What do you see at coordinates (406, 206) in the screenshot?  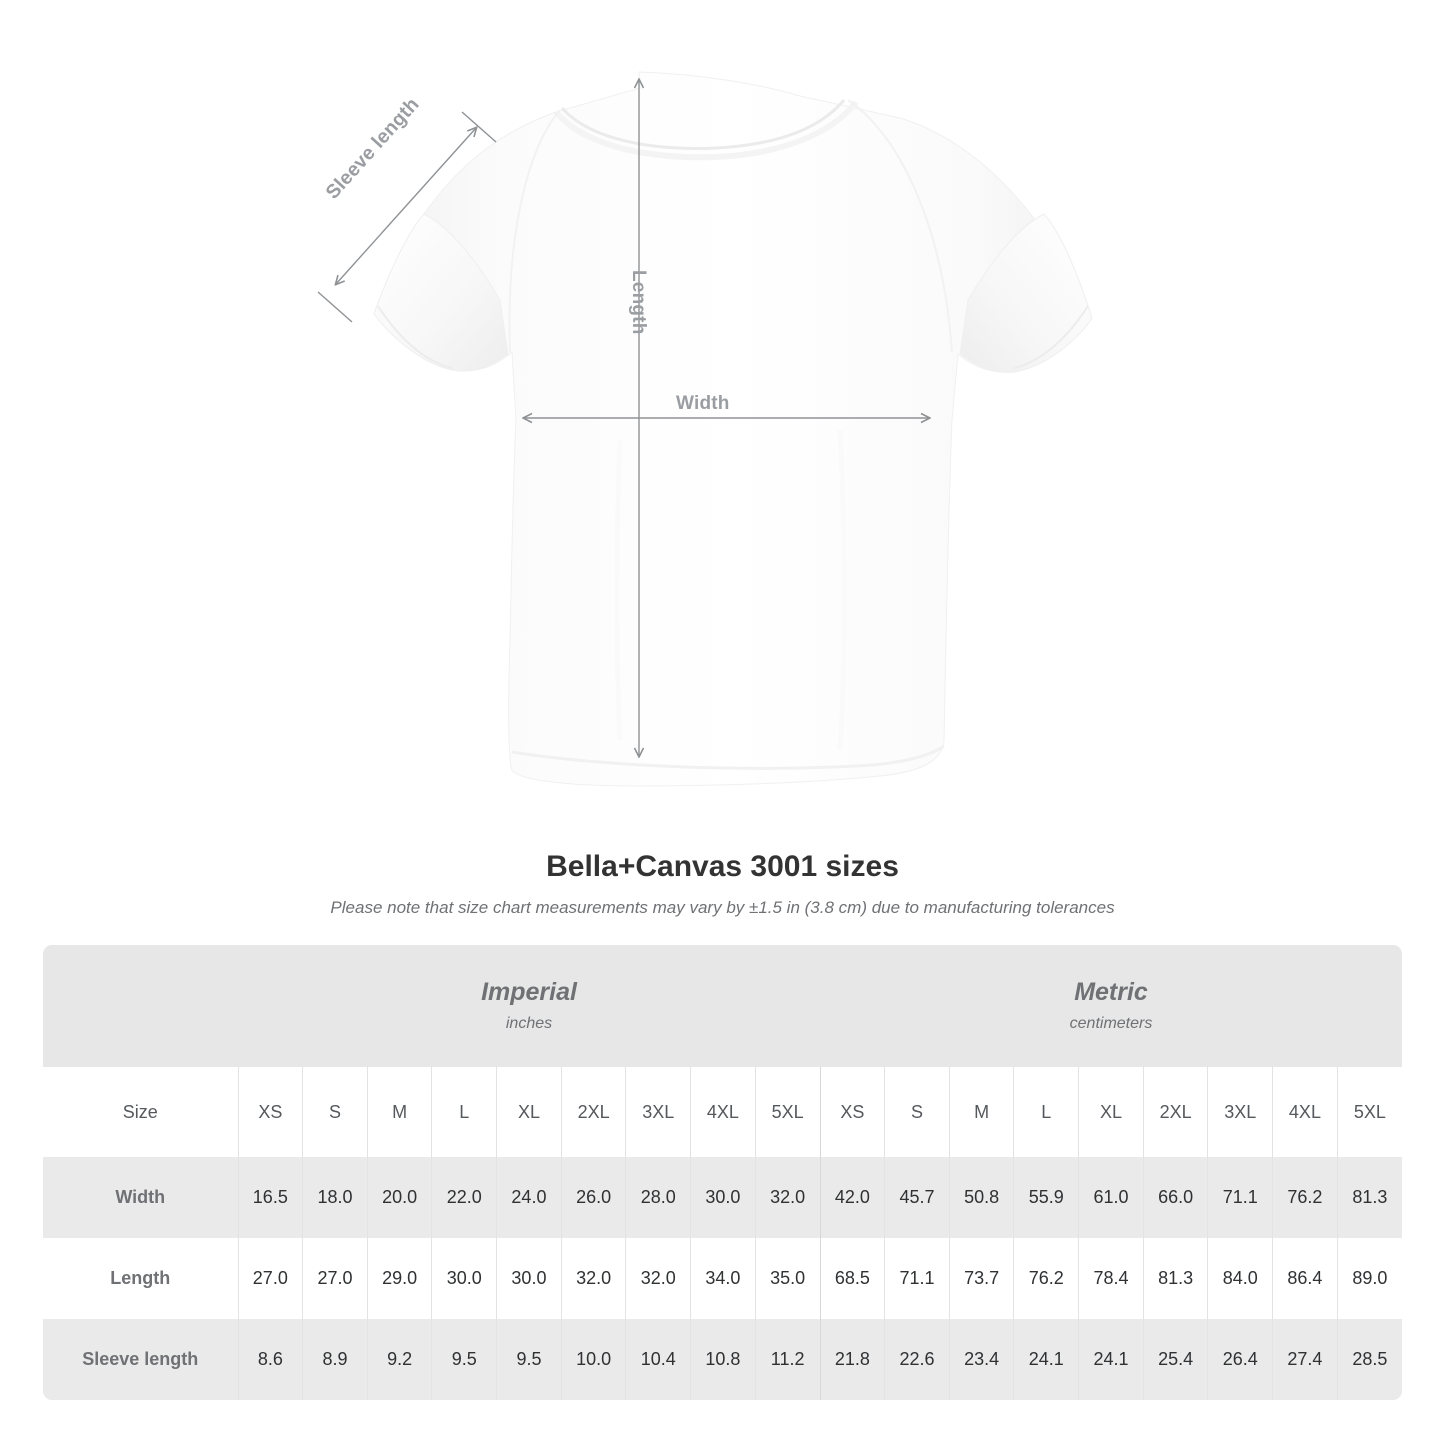 I see `sleeve-length-arrow` at bounding box center [406, 206].